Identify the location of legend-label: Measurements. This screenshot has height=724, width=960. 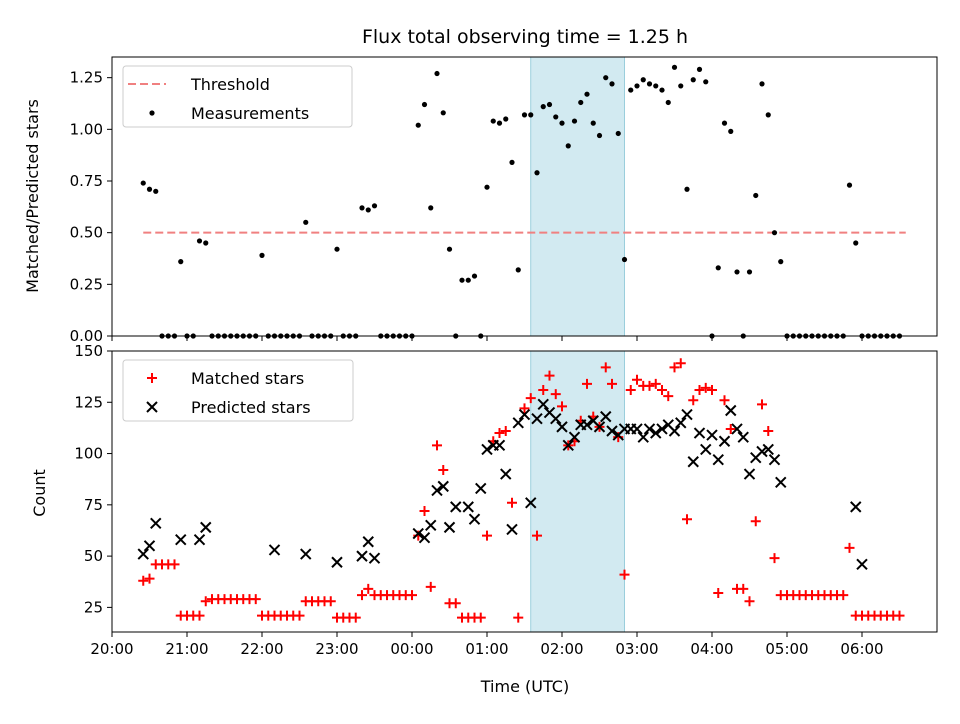
(250, 113).